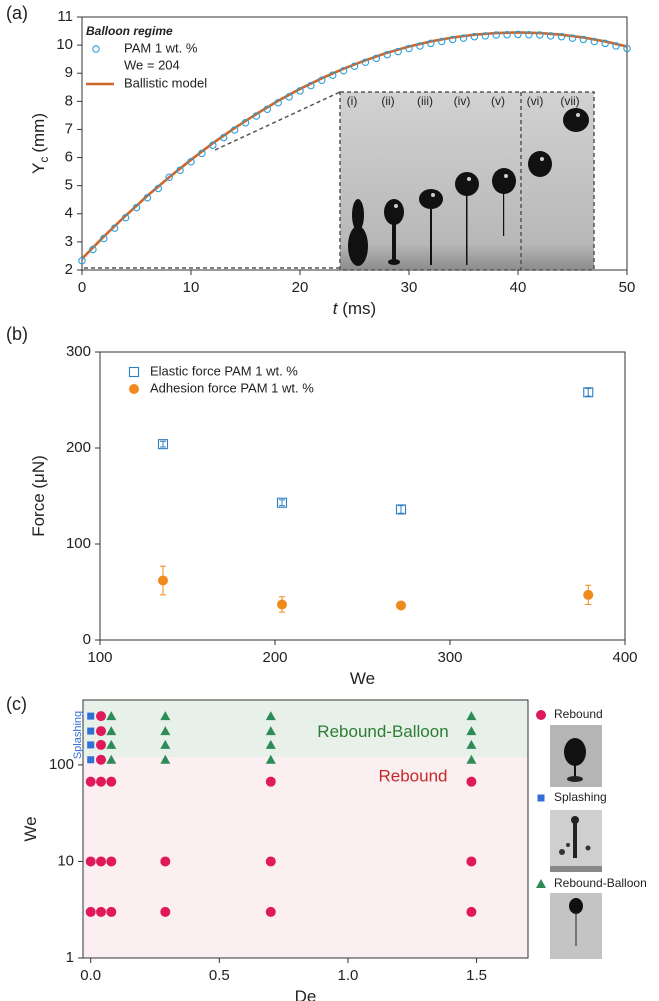 The height and width of the screenshot is (1001, 659). Describe the element at coordinates (165, 82) in the screenshot. I see `legend-label: Ballistic model` at that location.